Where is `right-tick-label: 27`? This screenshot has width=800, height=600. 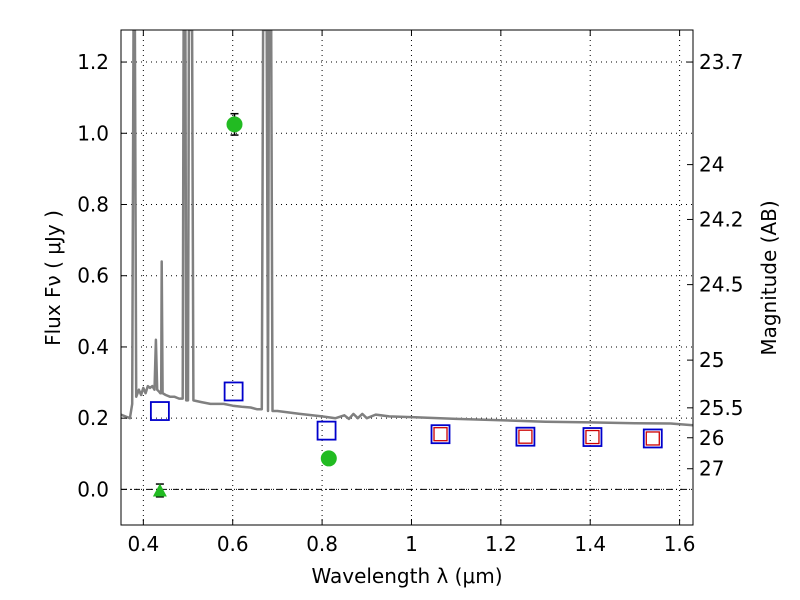 right-tick-label: 27 is located at coordinates (711, 469).